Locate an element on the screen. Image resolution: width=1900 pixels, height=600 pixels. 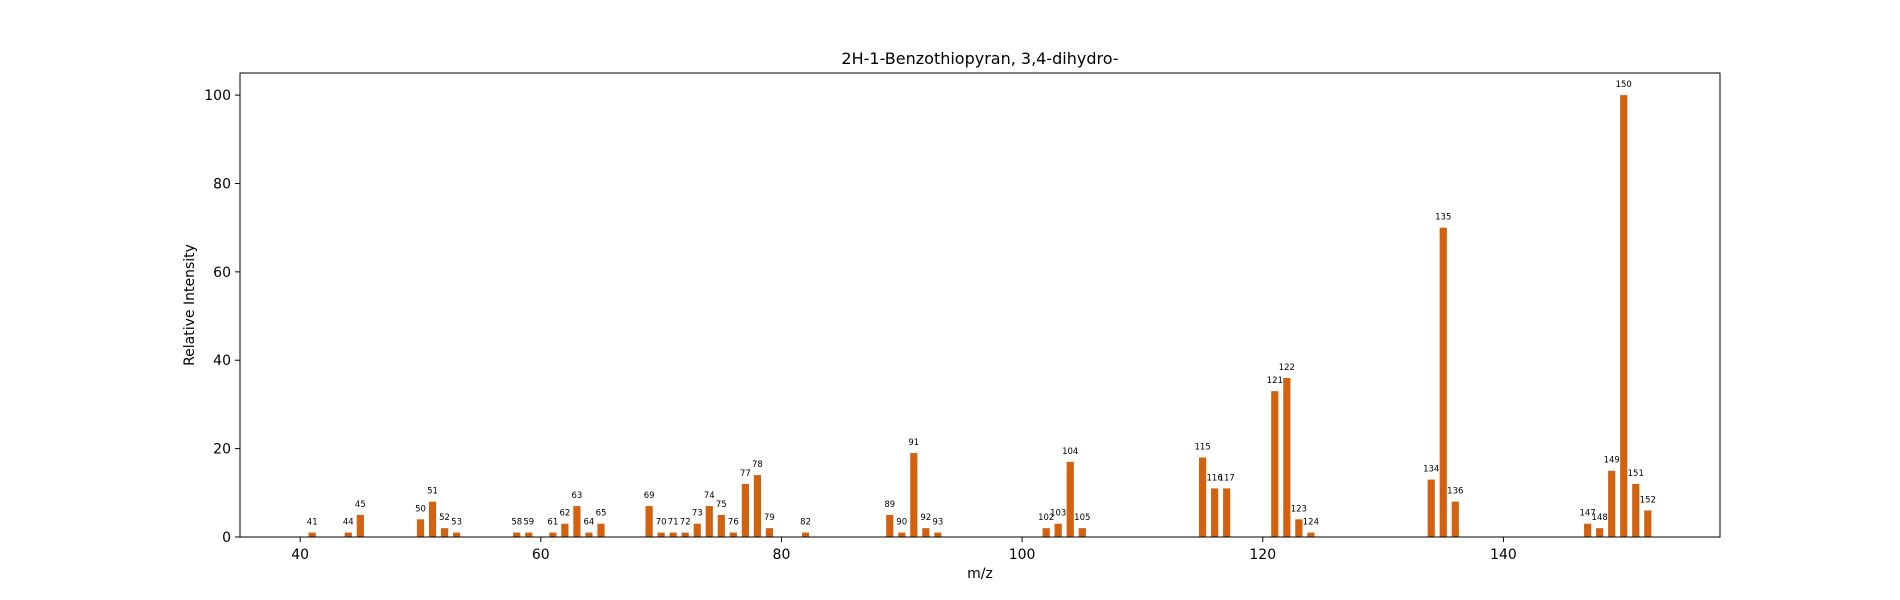
bar-label-mz-63: 63 is located at coordinates (576, 496).